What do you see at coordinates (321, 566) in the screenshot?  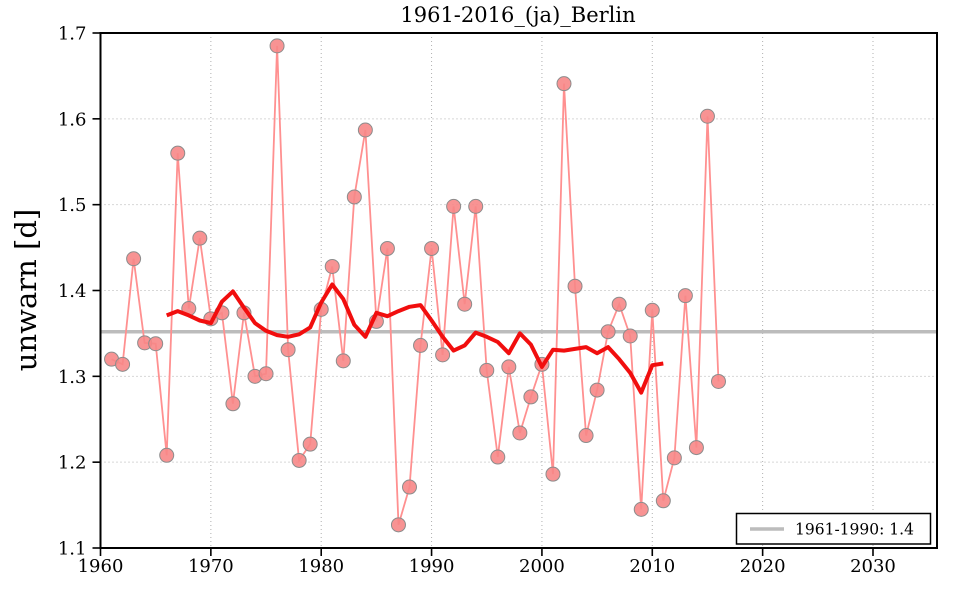 I see `x-tick-label: 1980` at bounding box center [321, 566].